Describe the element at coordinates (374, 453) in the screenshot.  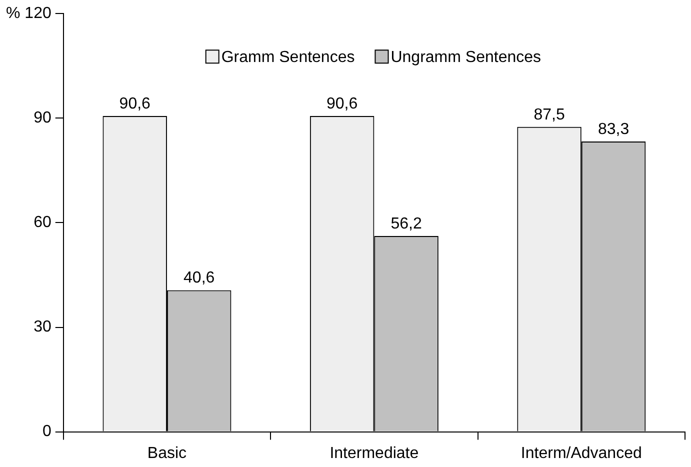
I see `x-tick-label: Intermediate` at that location.